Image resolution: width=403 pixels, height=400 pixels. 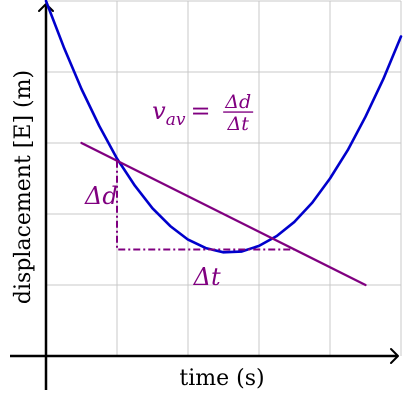 I want to click on y-axis-label: displacement [E] (m), so click(x=23, y=187).